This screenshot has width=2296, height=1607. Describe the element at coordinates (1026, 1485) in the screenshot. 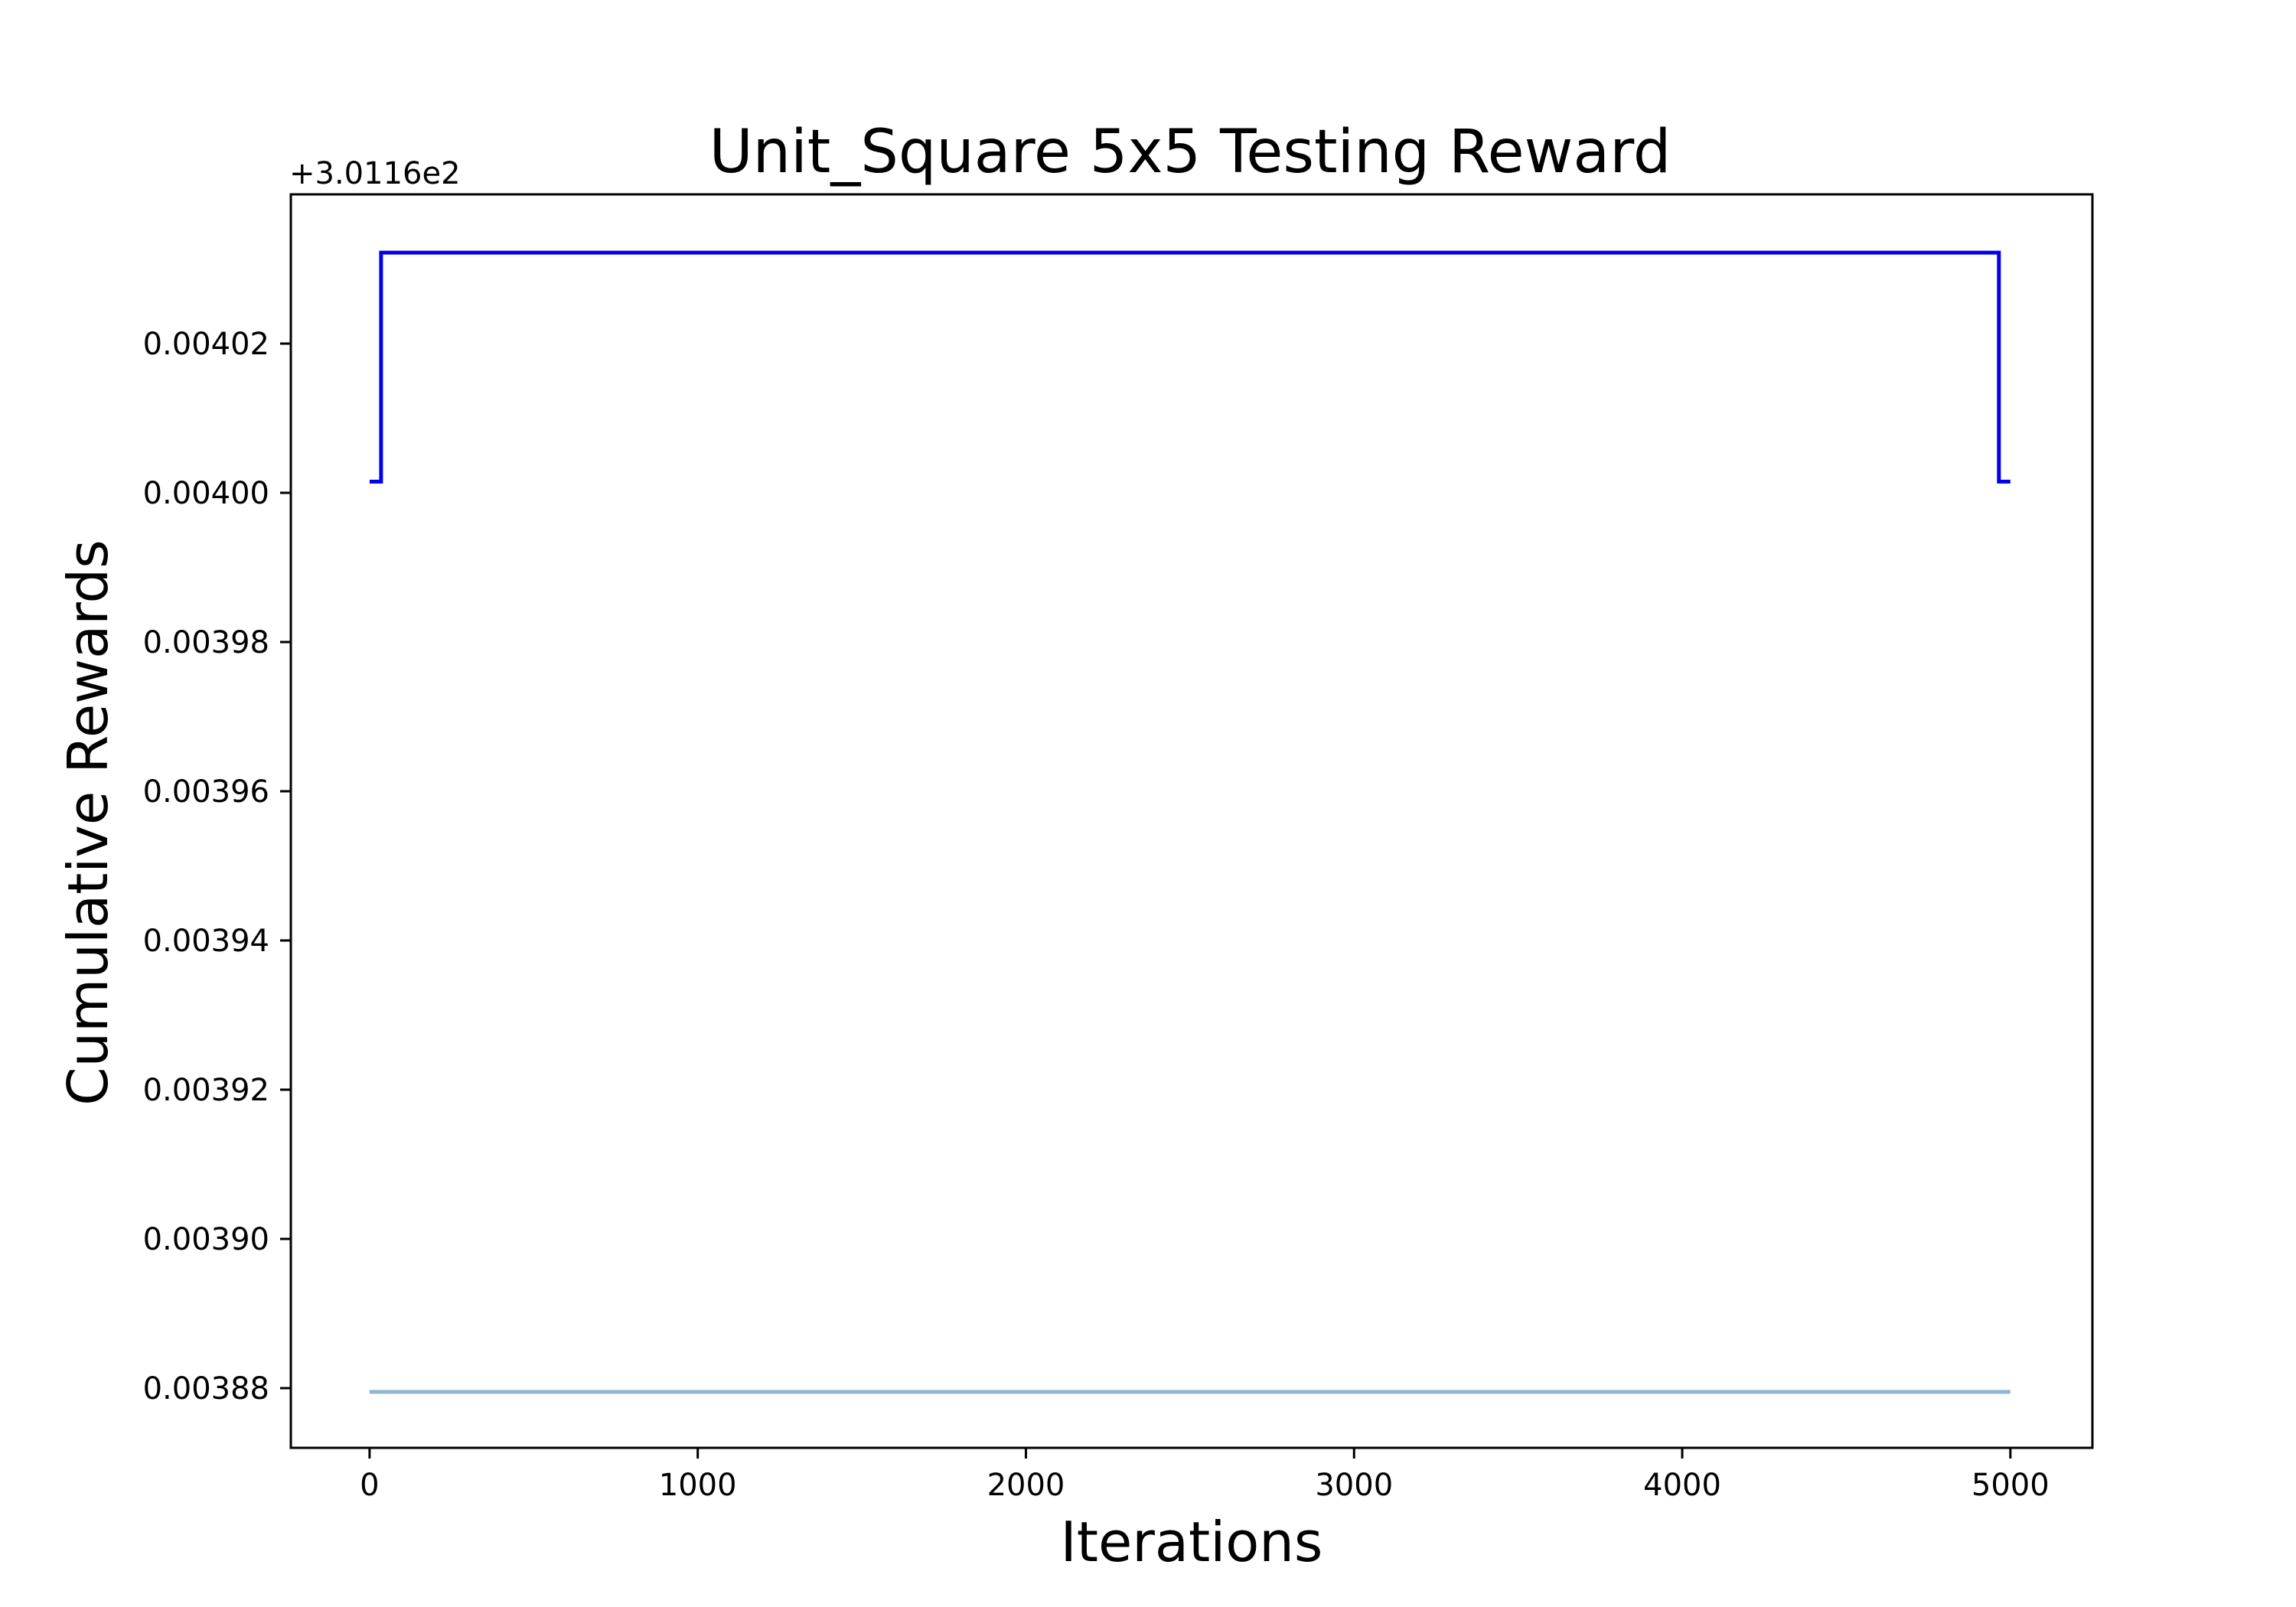

I see `x-tick-label: 2000` at that location.